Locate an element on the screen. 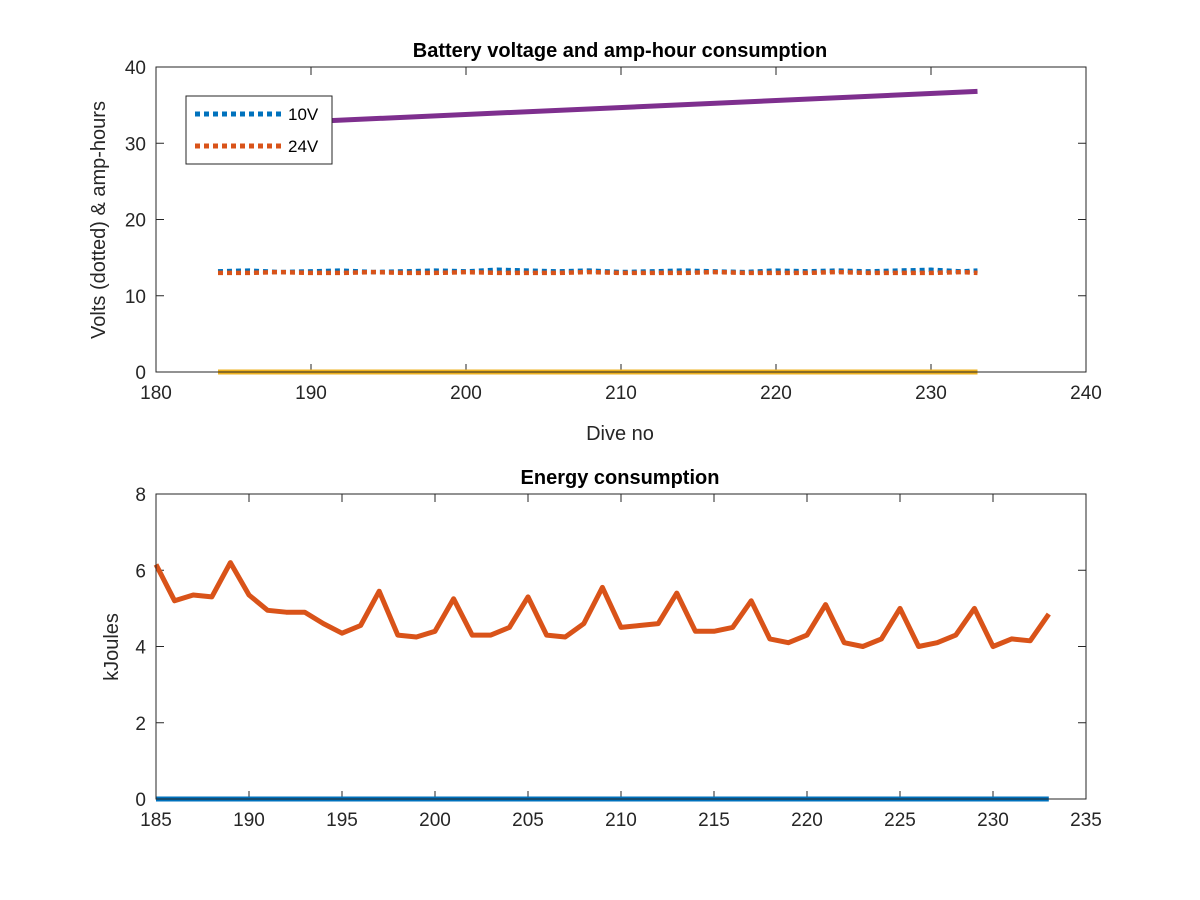 Image resolution: width=1200 pixels, height=900 pixels. x-tick-label: 185 is located at coordinates (156, 820).